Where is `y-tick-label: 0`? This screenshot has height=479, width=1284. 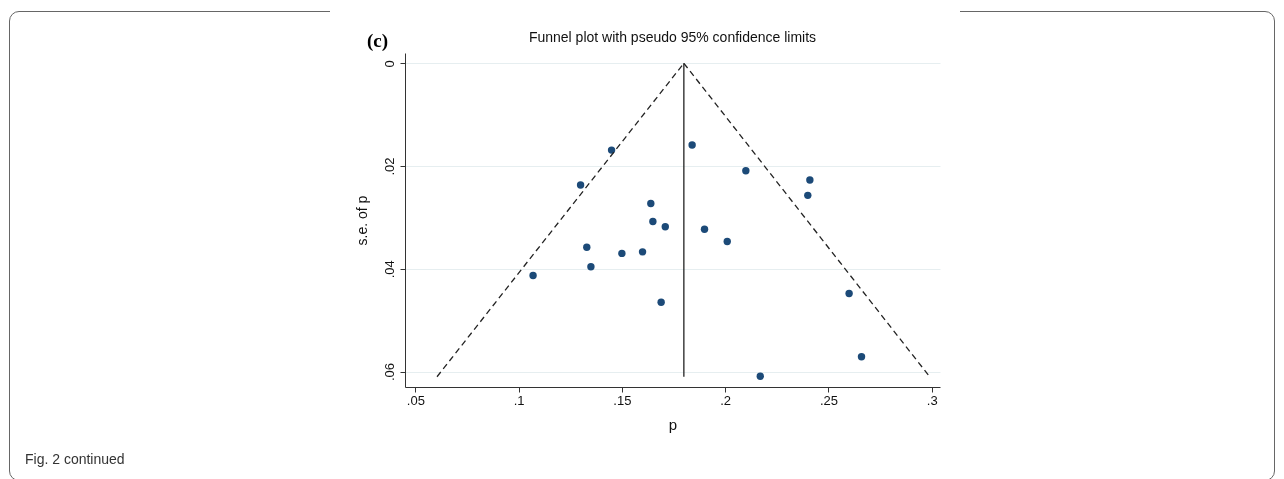 y-tick-label: 0 is located at coordinates (389, 64).